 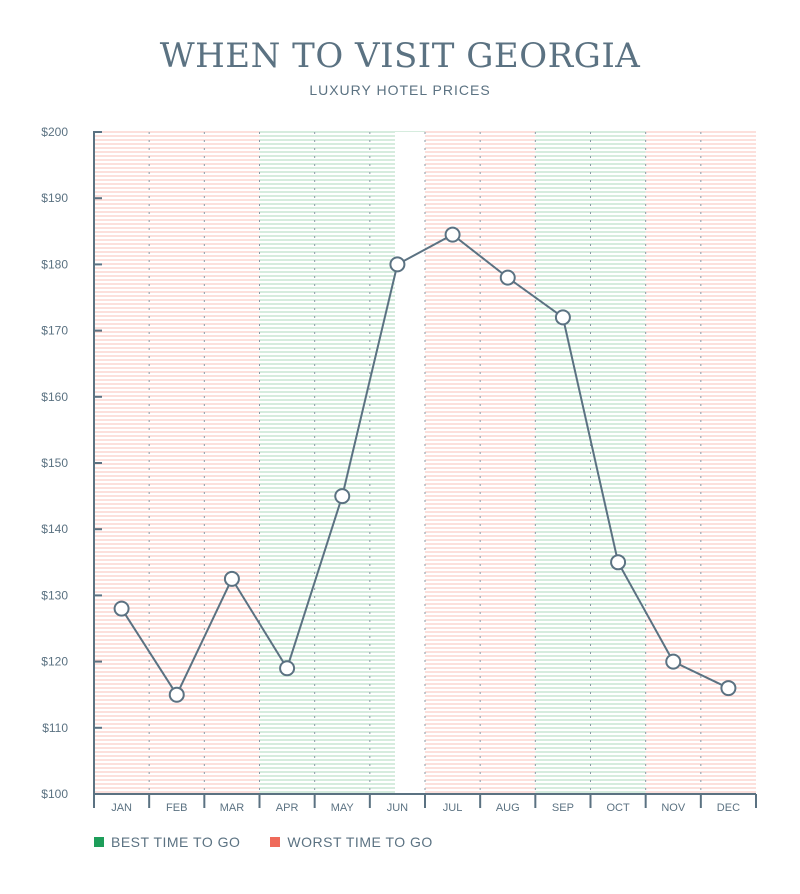 What do you see at coordinates (176, 808) in the screenshot?
I see `x-tick-label: FEB` at bounding box center [176, 808].